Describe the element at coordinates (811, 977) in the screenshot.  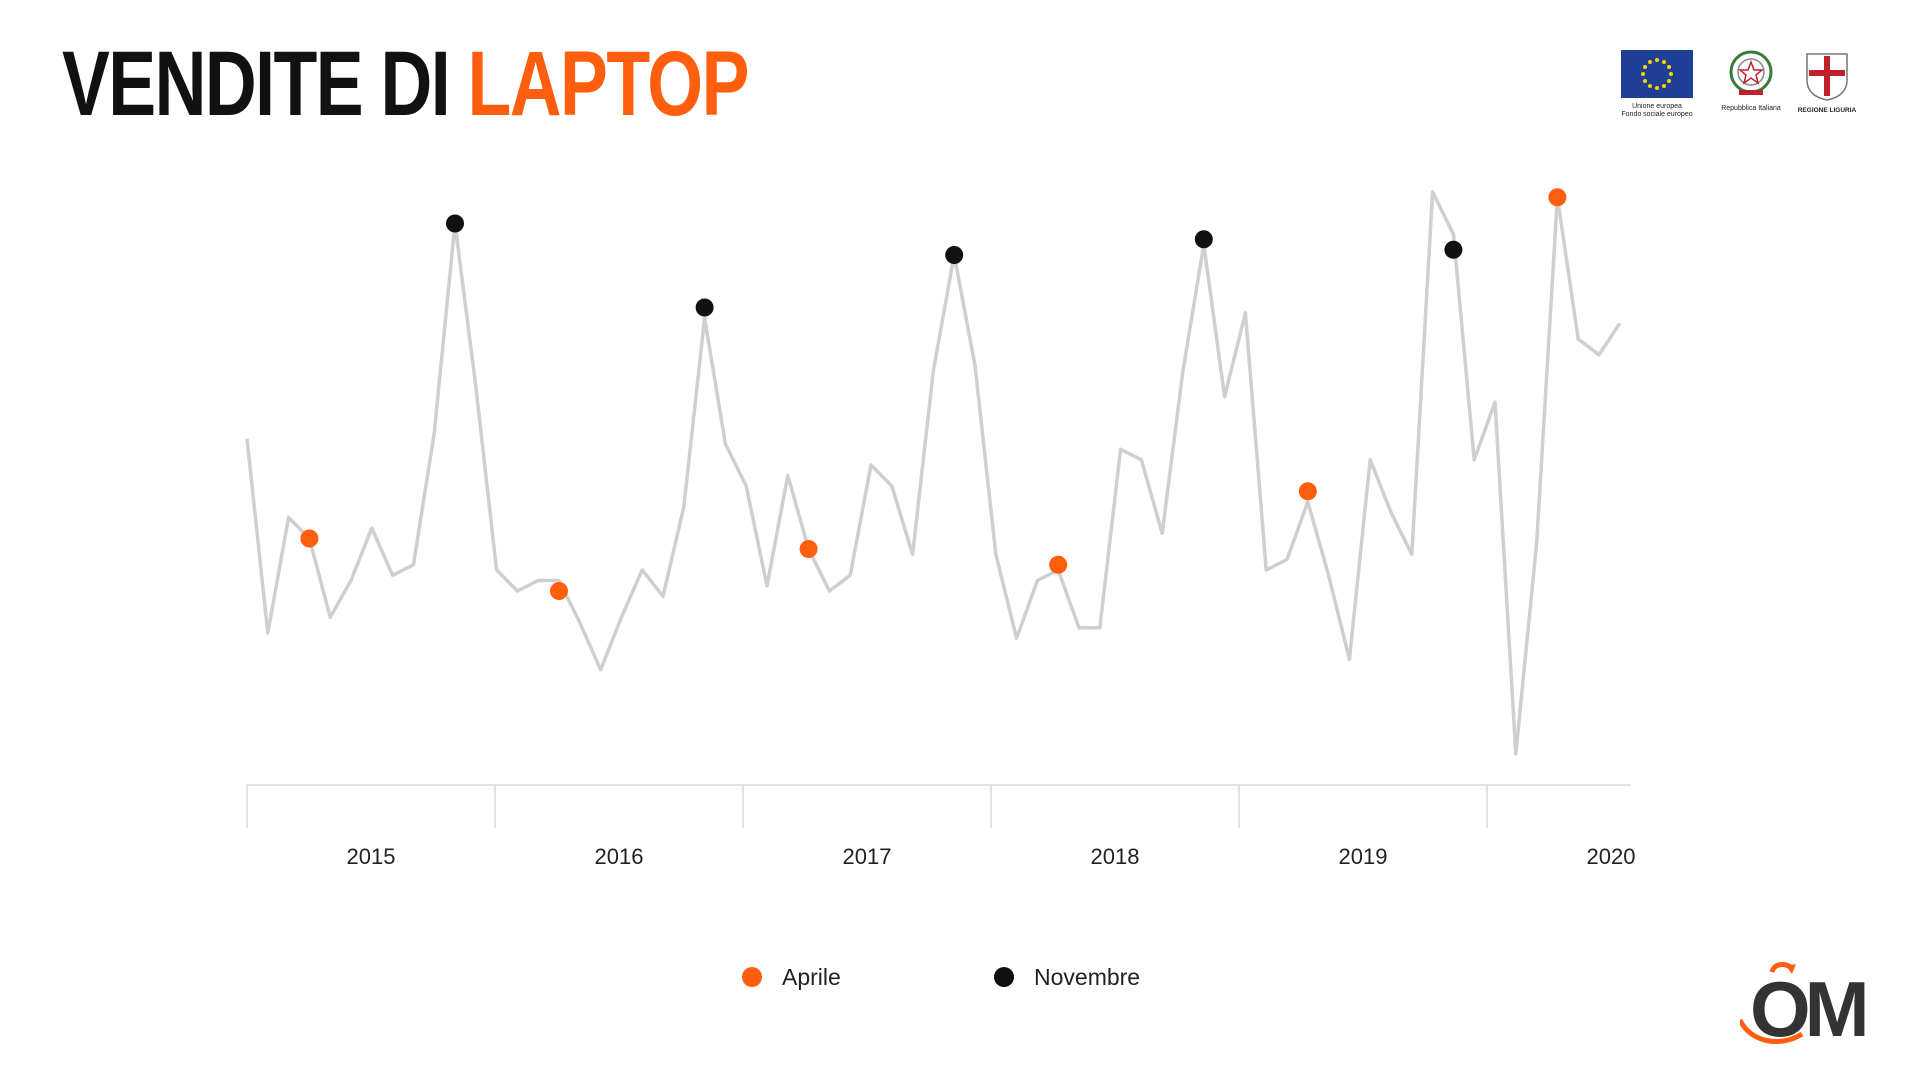
I see `legend-label-aprile: Aprile` at that location.